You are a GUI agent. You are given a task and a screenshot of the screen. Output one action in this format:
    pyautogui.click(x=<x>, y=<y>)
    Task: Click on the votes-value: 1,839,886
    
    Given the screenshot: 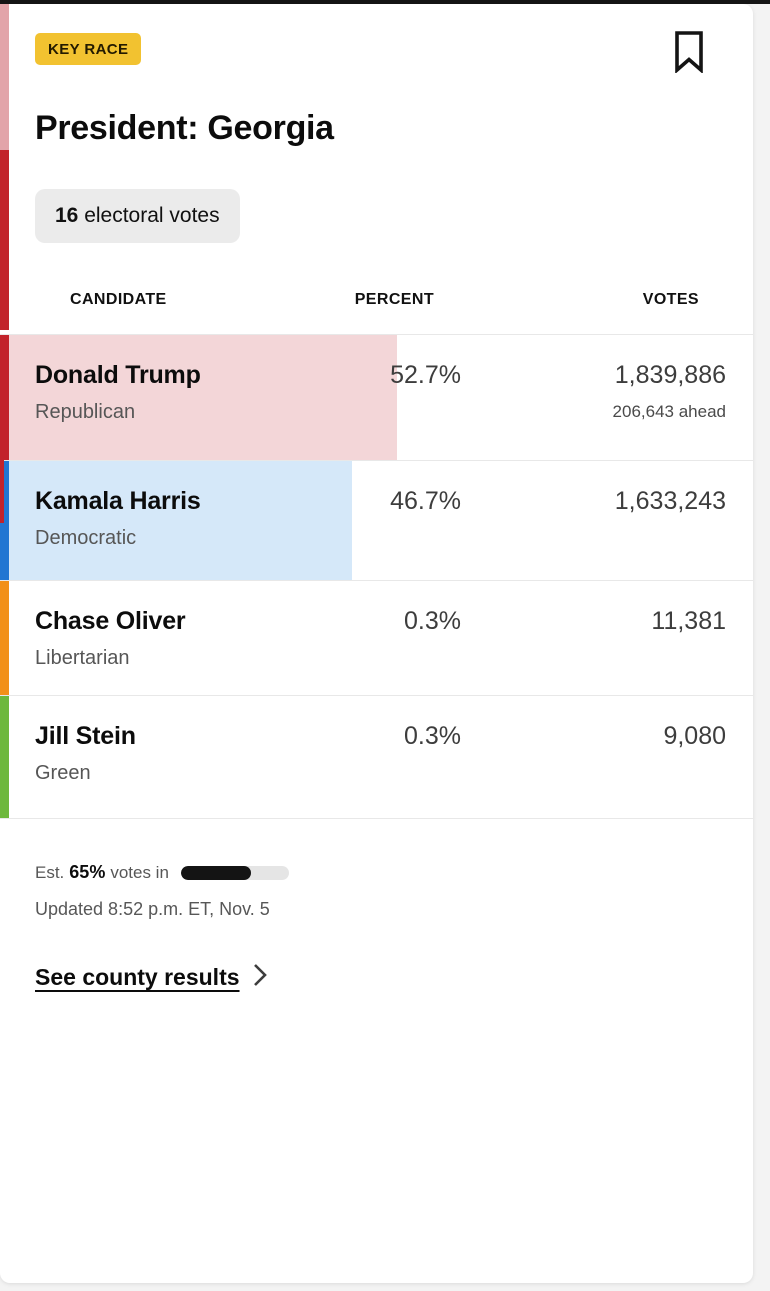 What is the action you would take?
    pyautogui.click(x=670, y=375)
    